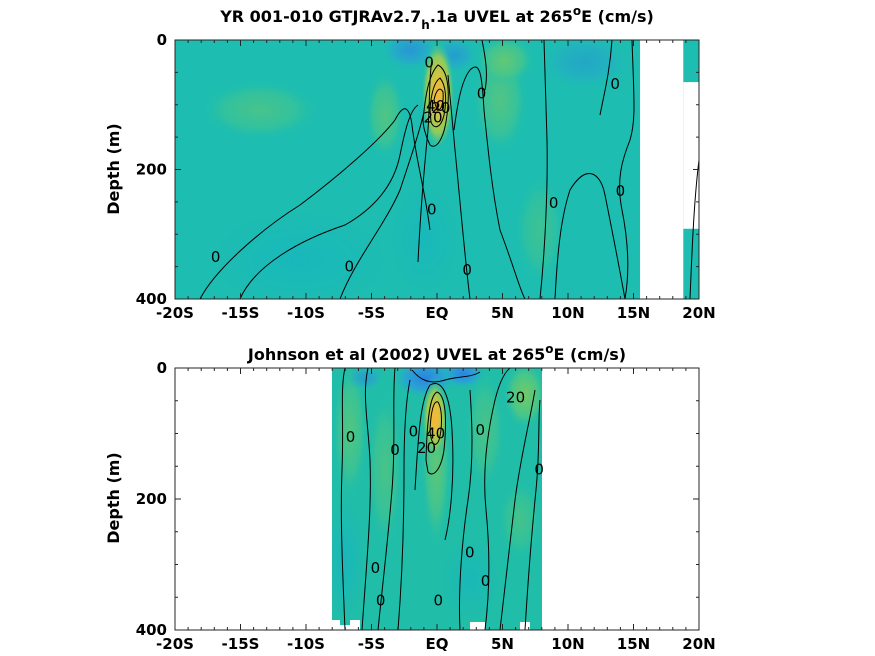 The width and height of the screenshot is (875, 656). I want to click on top-y-tick-label: 0, so click(162, 40).